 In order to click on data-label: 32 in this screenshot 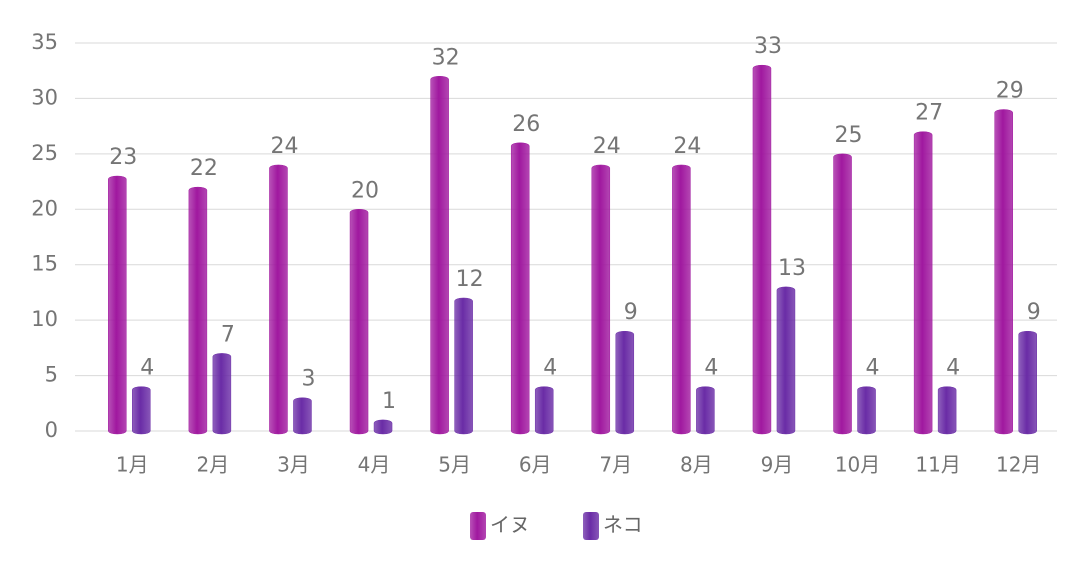, I will do `click(446, 57)`.